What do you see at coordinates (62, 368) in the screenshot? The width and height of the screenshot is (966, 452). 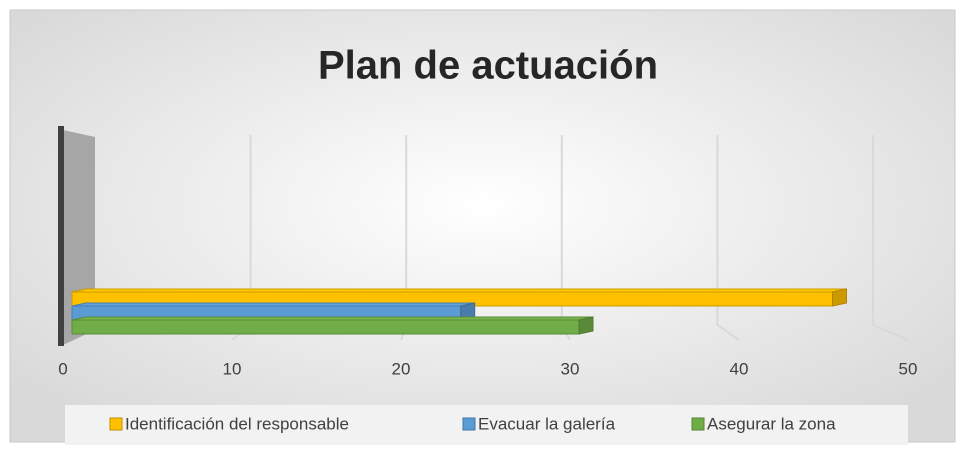 I see `x-tick-label: 0` at bounding box center [62, 368].